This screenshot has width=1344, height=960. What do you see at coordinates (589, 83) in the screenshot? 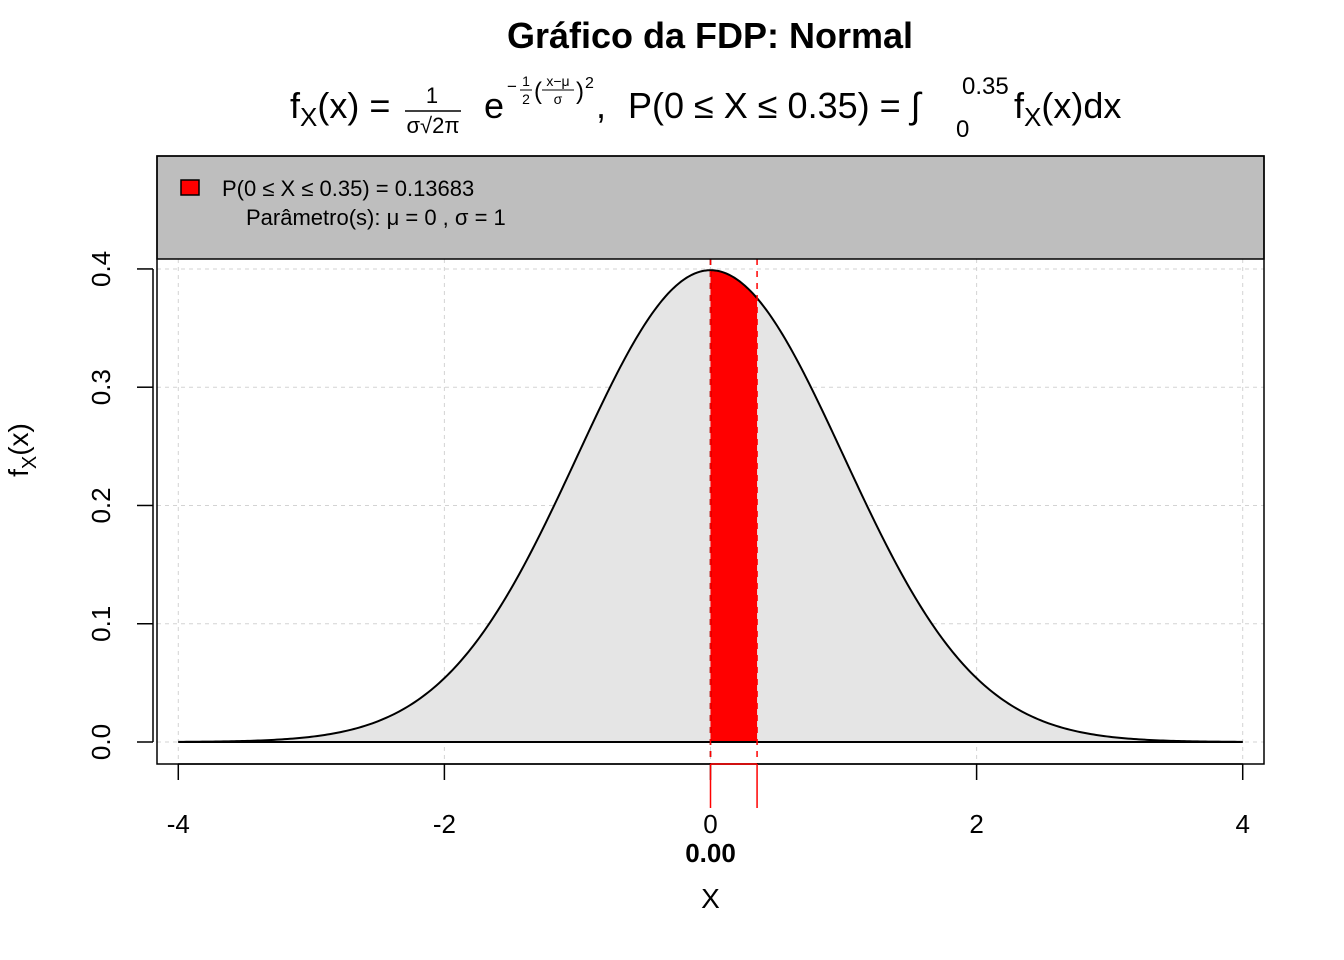
I see `formula-exp-power: 2` at bounding box center [589, 83].